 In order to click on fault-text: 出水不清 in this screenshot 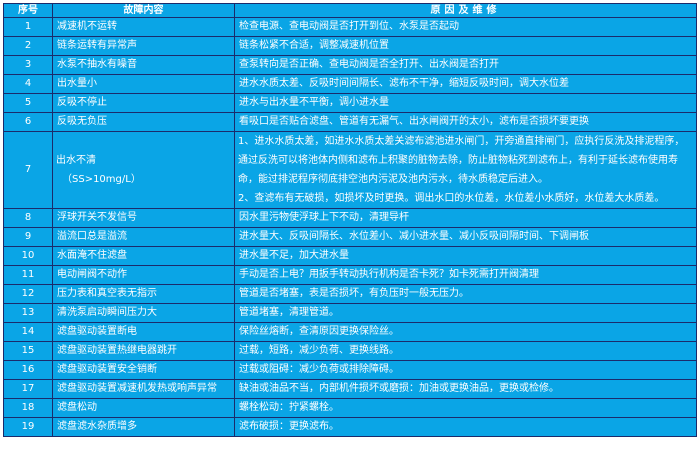, I will do `click(76, 160)`.